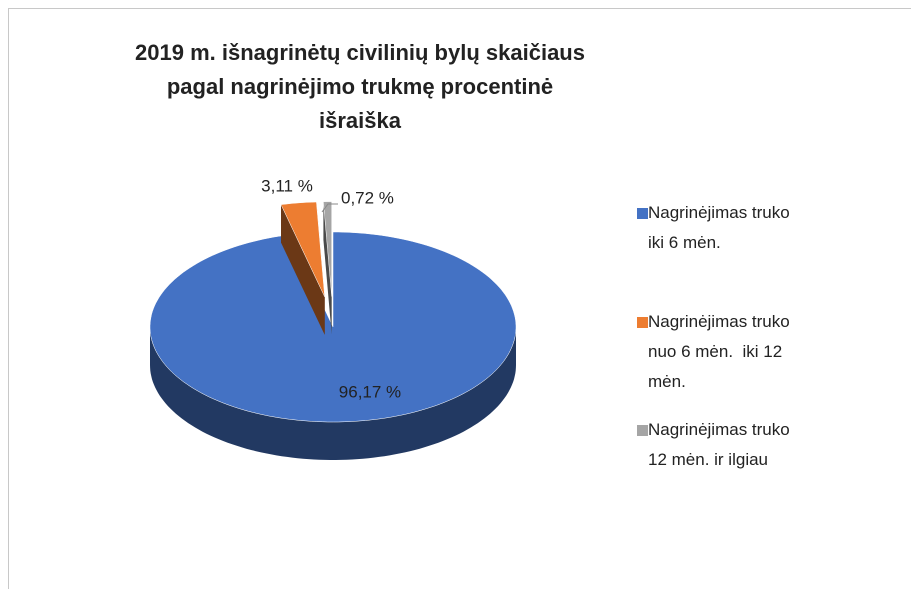  Describe the element at coordinates (721, 444) in the screenshot. I see `legend-label: Nagrinėjimas truko 12 mėn. ir ilgiau` at that location.